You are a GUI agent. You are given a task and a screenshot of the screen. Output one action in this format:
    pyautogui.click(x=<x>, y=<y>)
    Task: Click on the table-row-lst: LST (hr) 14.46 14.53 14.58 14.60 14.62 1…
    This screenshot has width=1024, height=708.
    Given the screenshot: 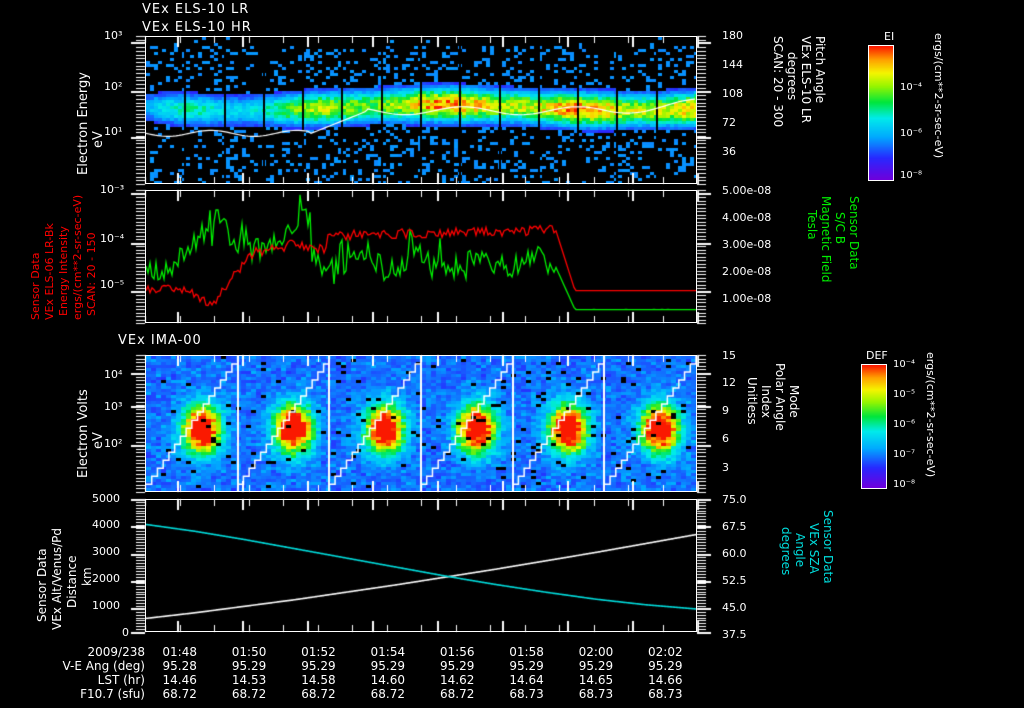 What is the action you would take?
    pyautogui.click(x=350, y=680)
    